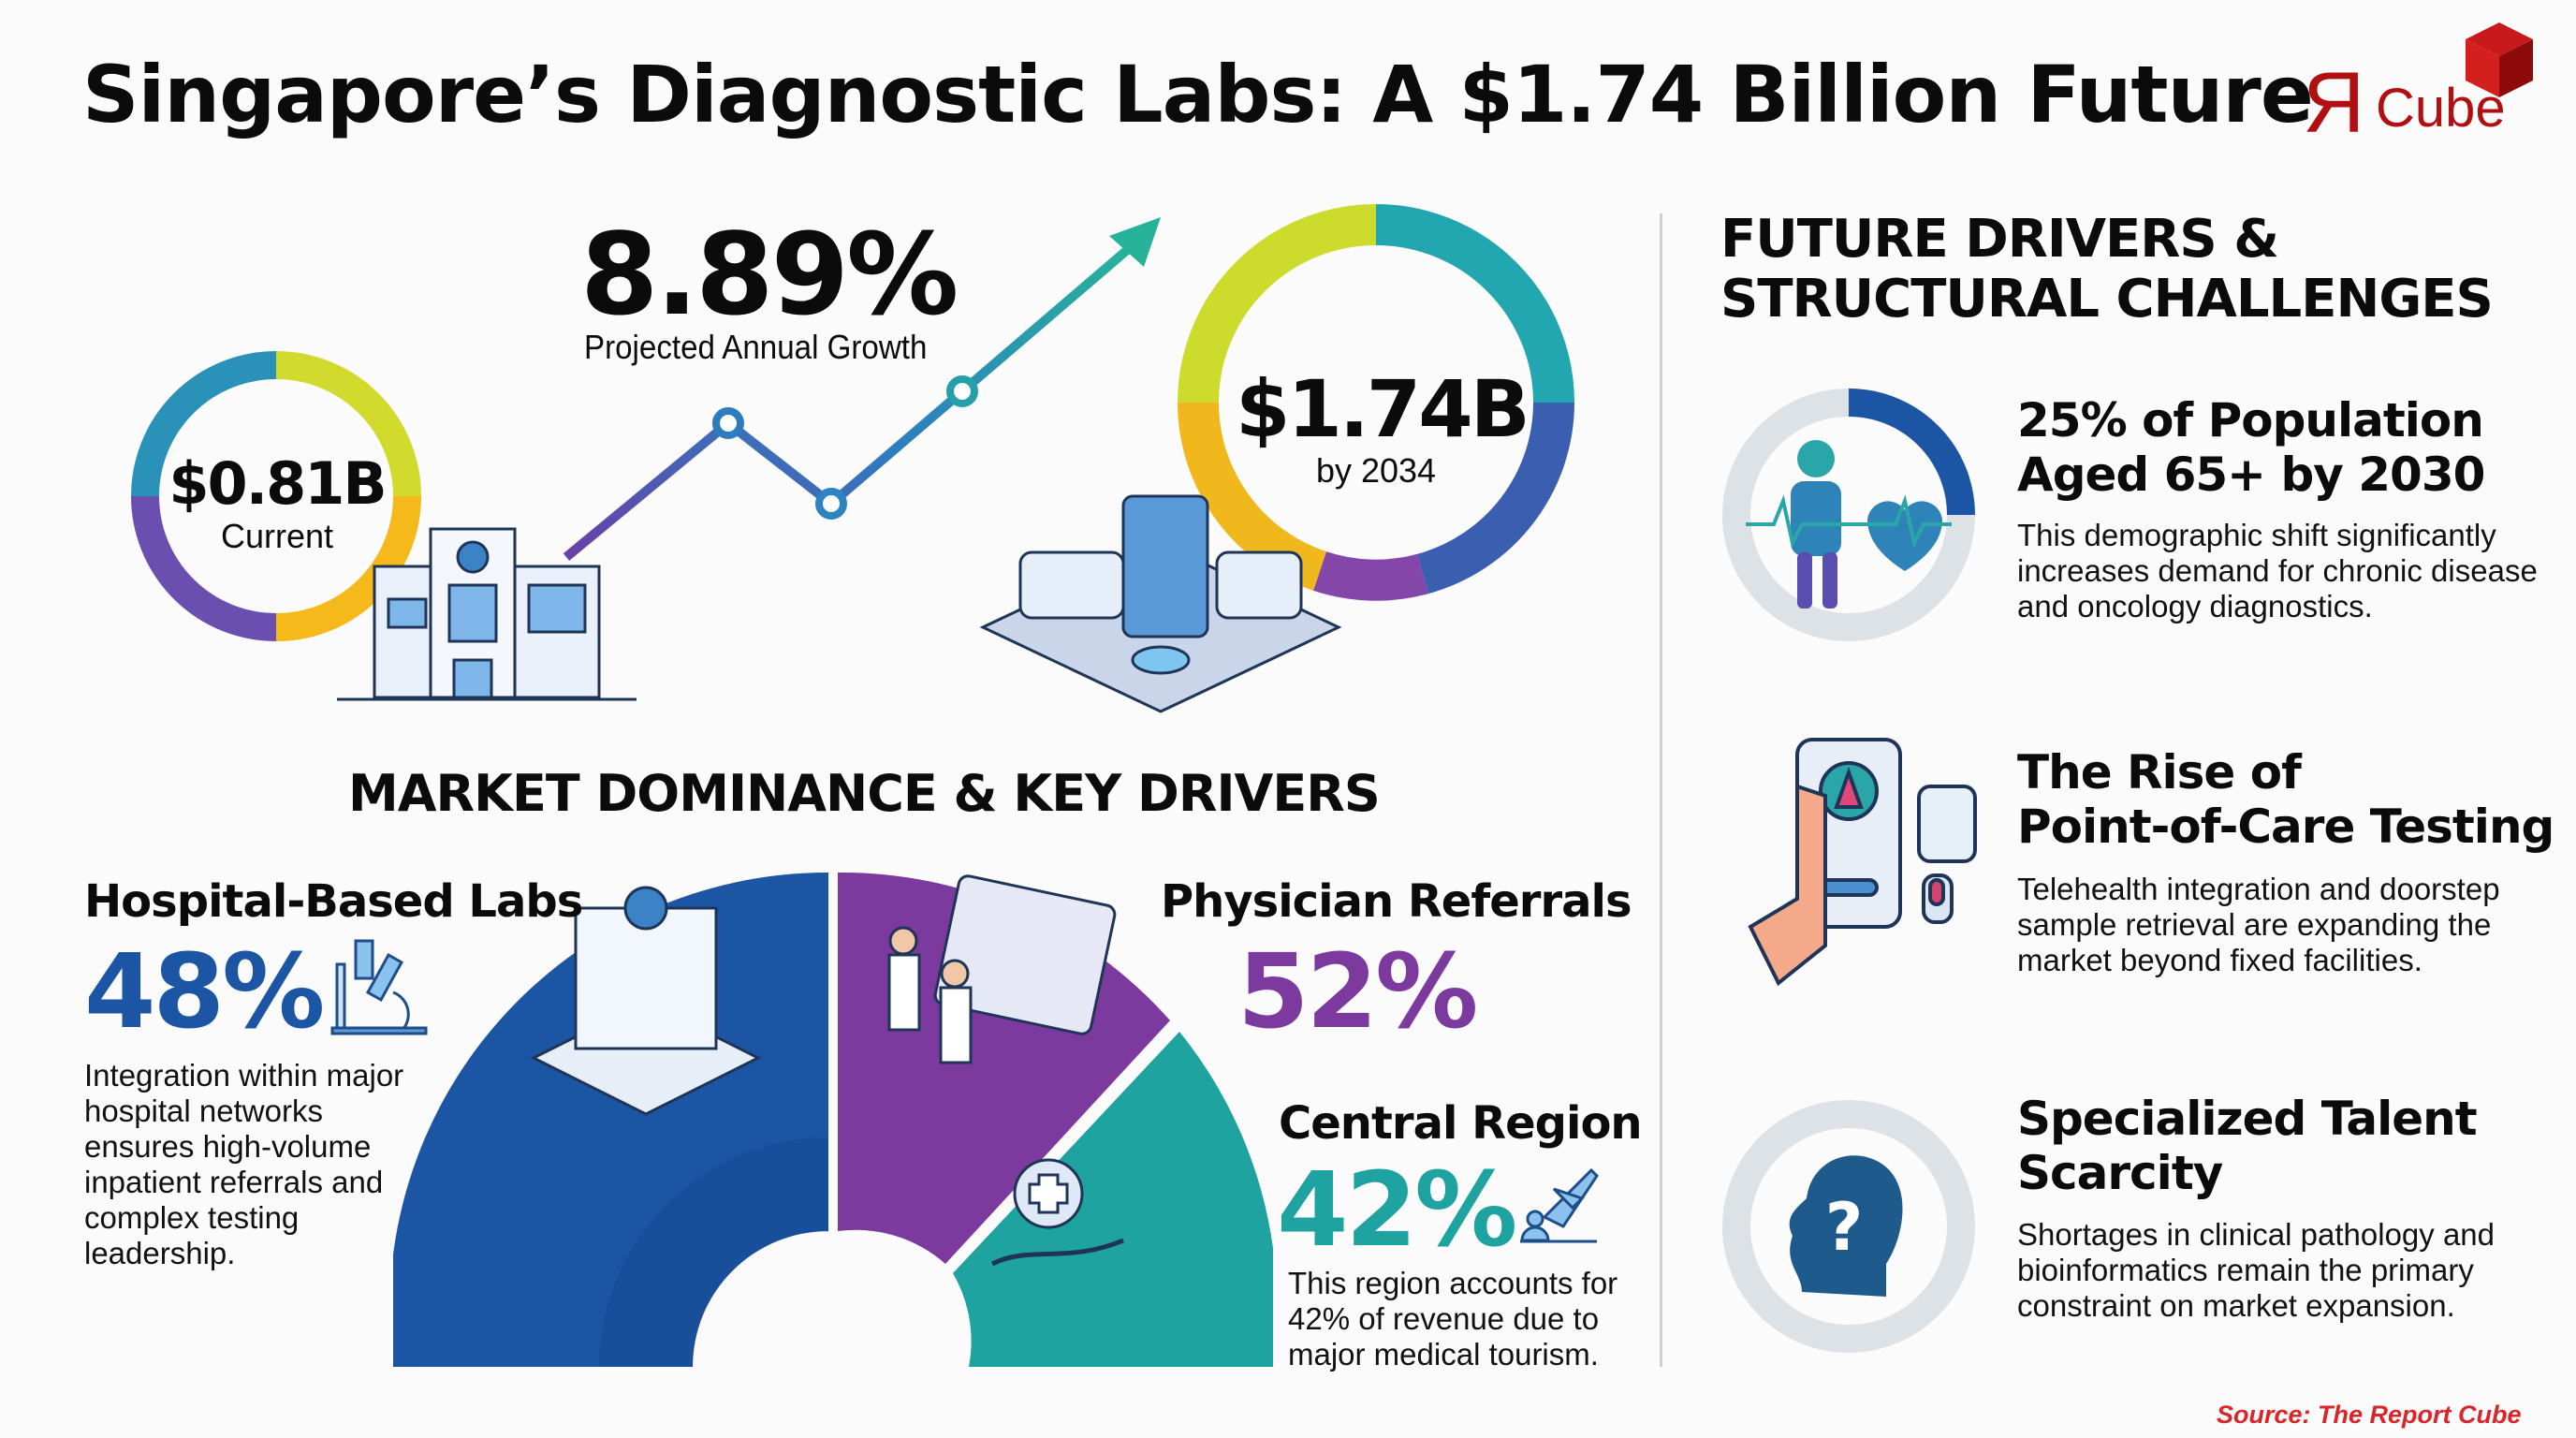 This screenshot has height=1438, width=2576. I want to click on driver-icons: ?, so click(1849, 871).